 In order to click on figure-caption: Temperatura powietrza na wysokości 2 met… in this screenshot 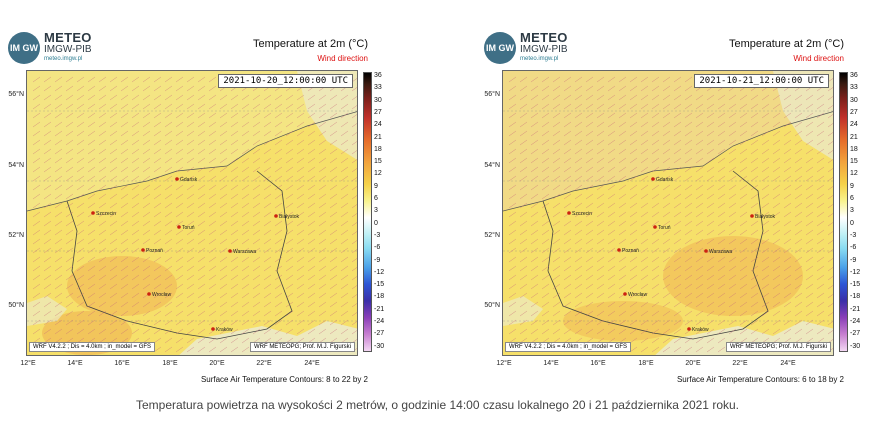, I will do `click(437, 405)`.